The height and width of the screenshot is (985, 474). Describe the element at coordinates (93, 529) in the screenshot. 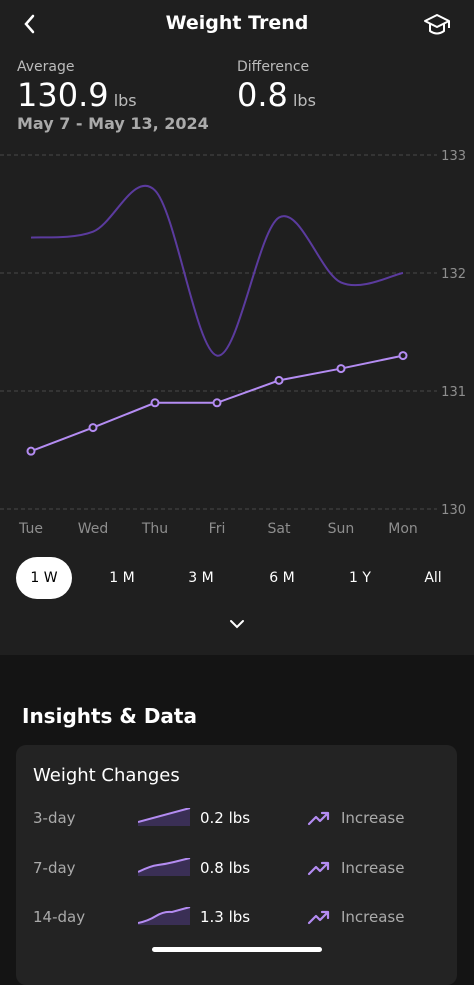

I see `x-tick-label: Wed` at that location.